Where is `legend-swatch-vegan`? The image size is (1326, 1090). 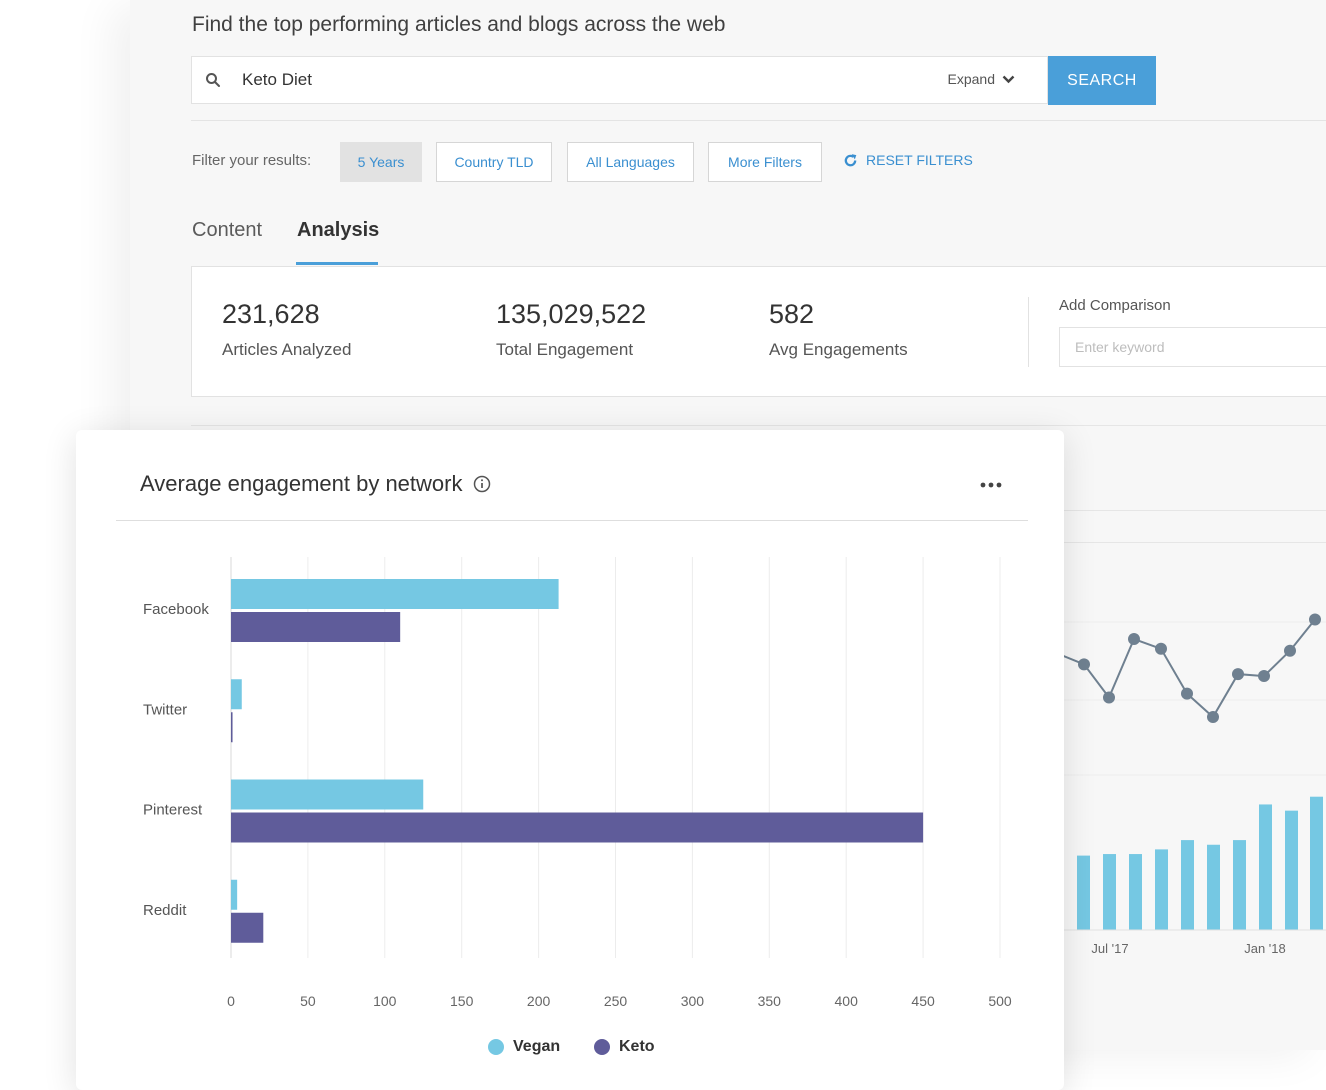
legend-swatch-vegan is located at coordinates (496, 1047).